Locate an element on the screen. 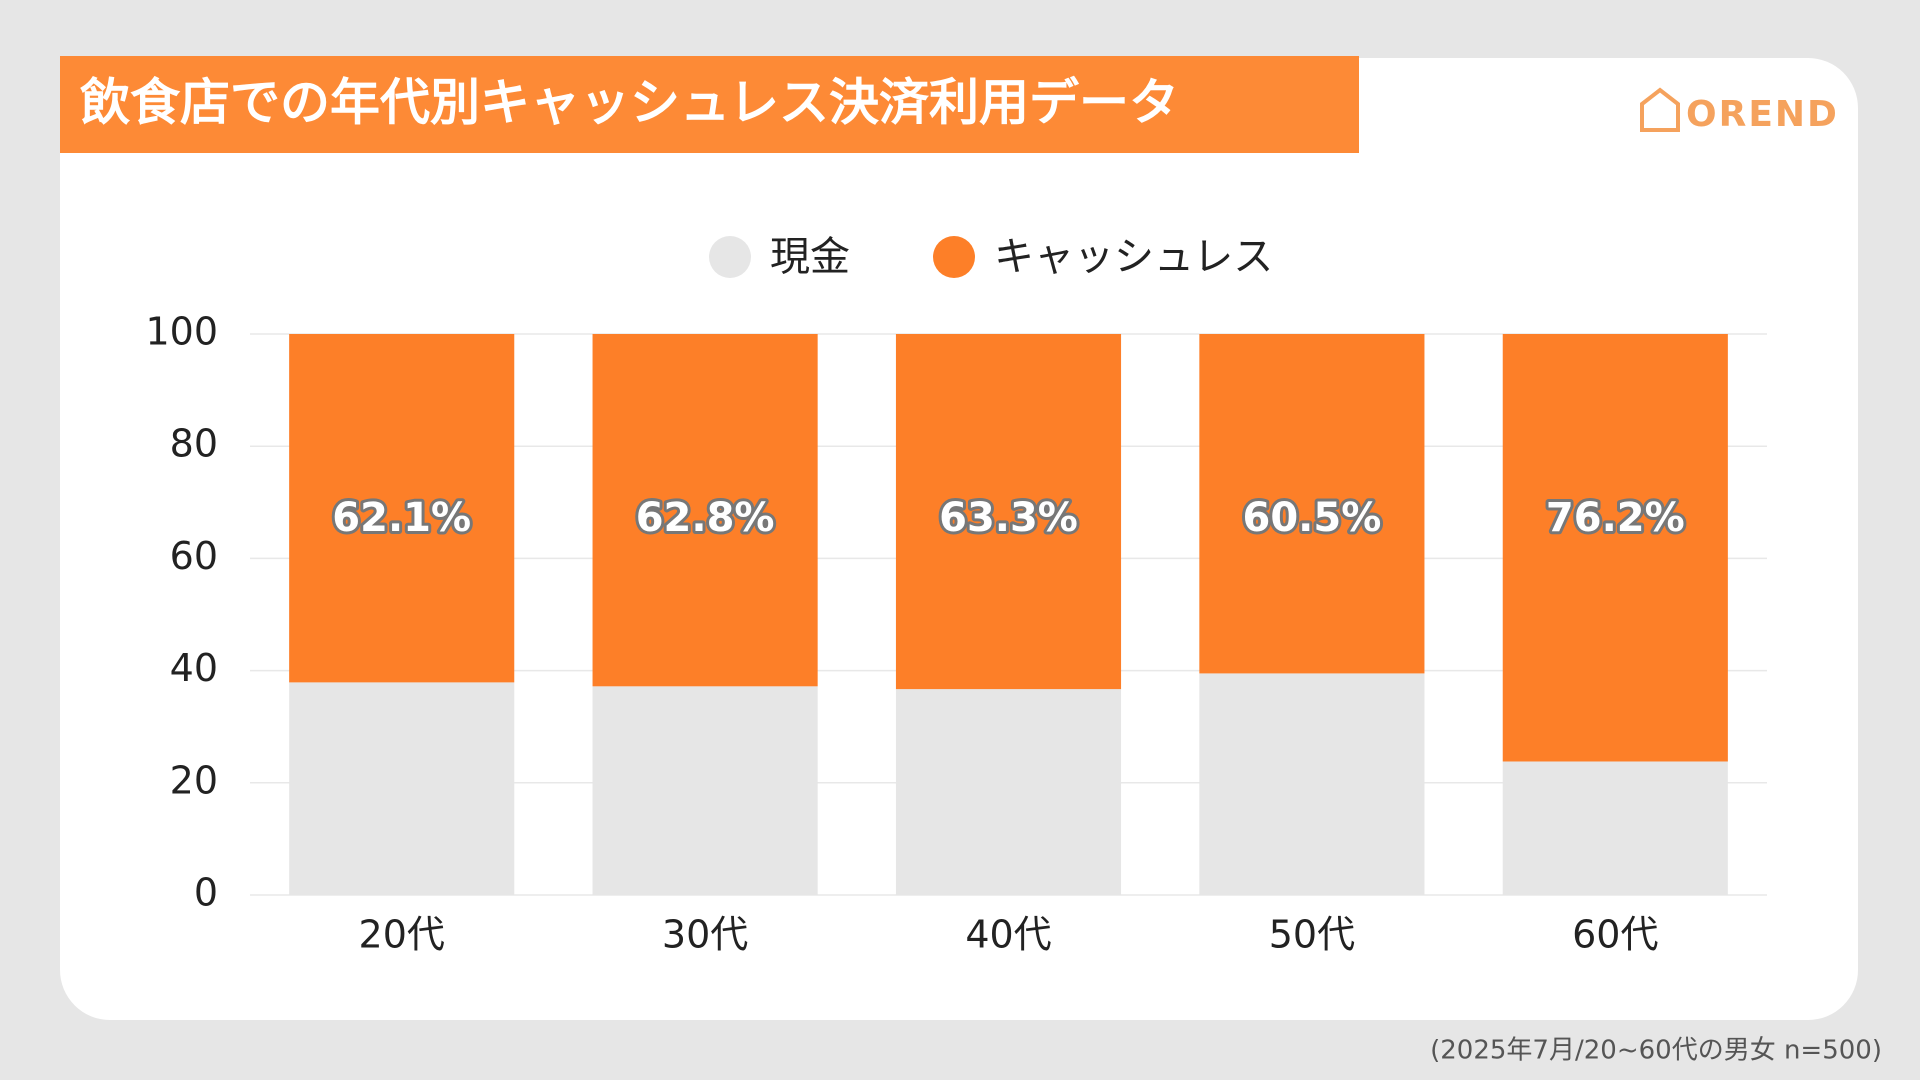 This screenshot has height=1080, width=1920. y-tick-label: 20 is located at coordinates (194, 780).